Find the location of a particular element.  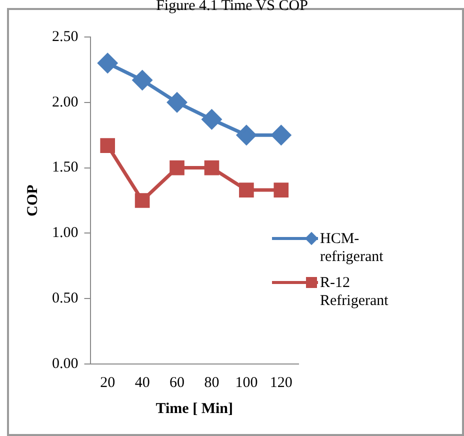

y-tick-label: 0.50 is located at coordinates (65, 298).